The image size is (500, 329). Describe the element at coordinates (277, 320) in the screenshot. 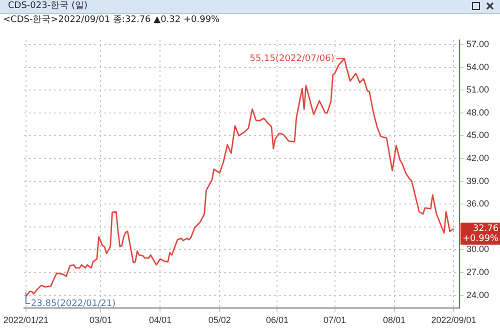

I see `x-tick-label: 06/01` at that location.